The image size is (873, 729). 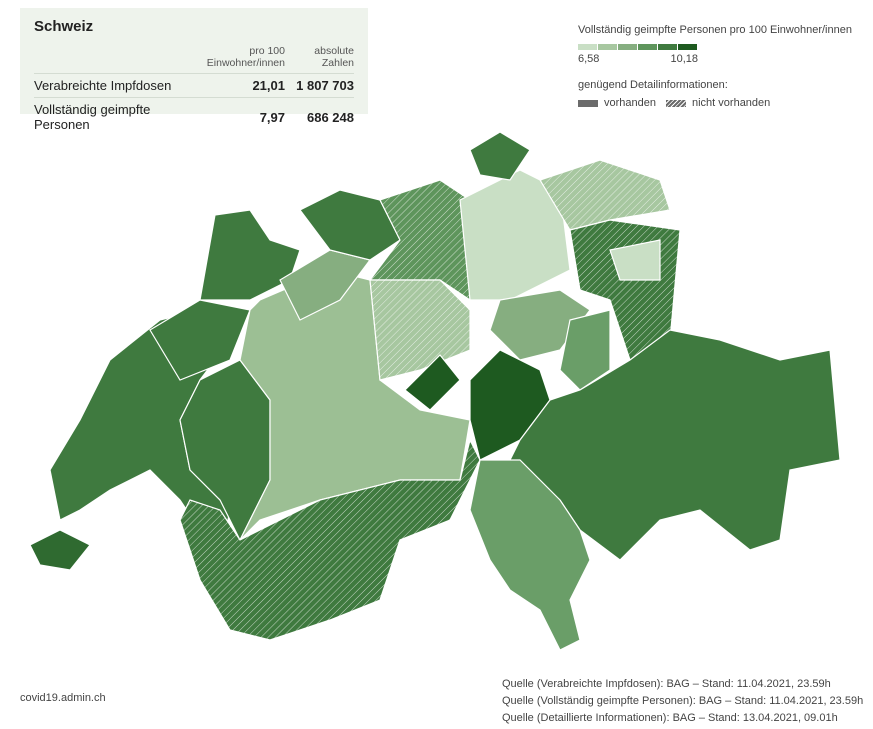 What do you see at coordinates (319, 116) in the screenshot?
I see `absolute-value: 686 248` at bounding box center [319, 116].